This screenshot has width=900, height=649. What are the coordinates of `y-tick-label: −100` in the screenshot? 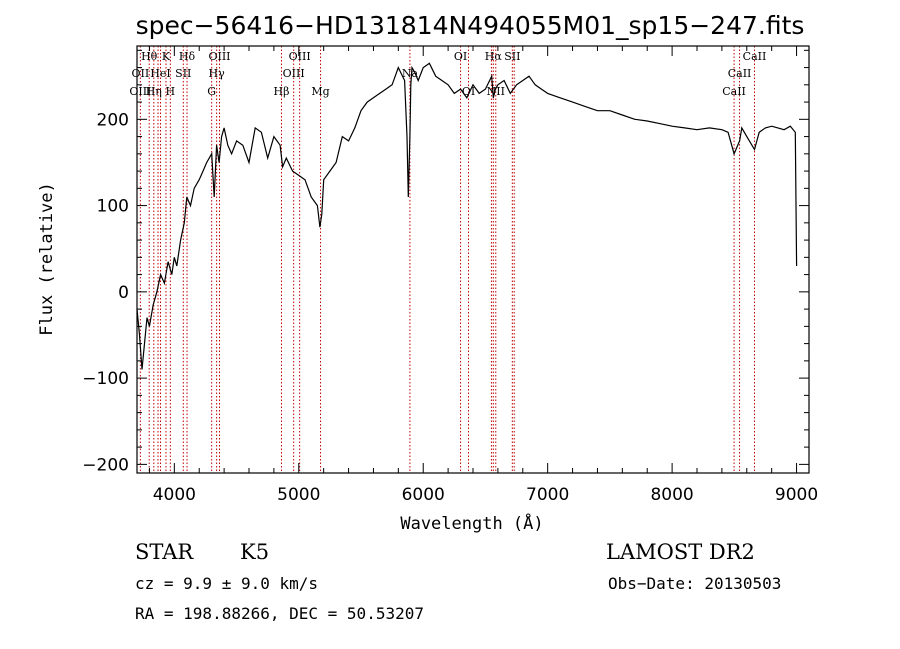 It's located at (105, 379).